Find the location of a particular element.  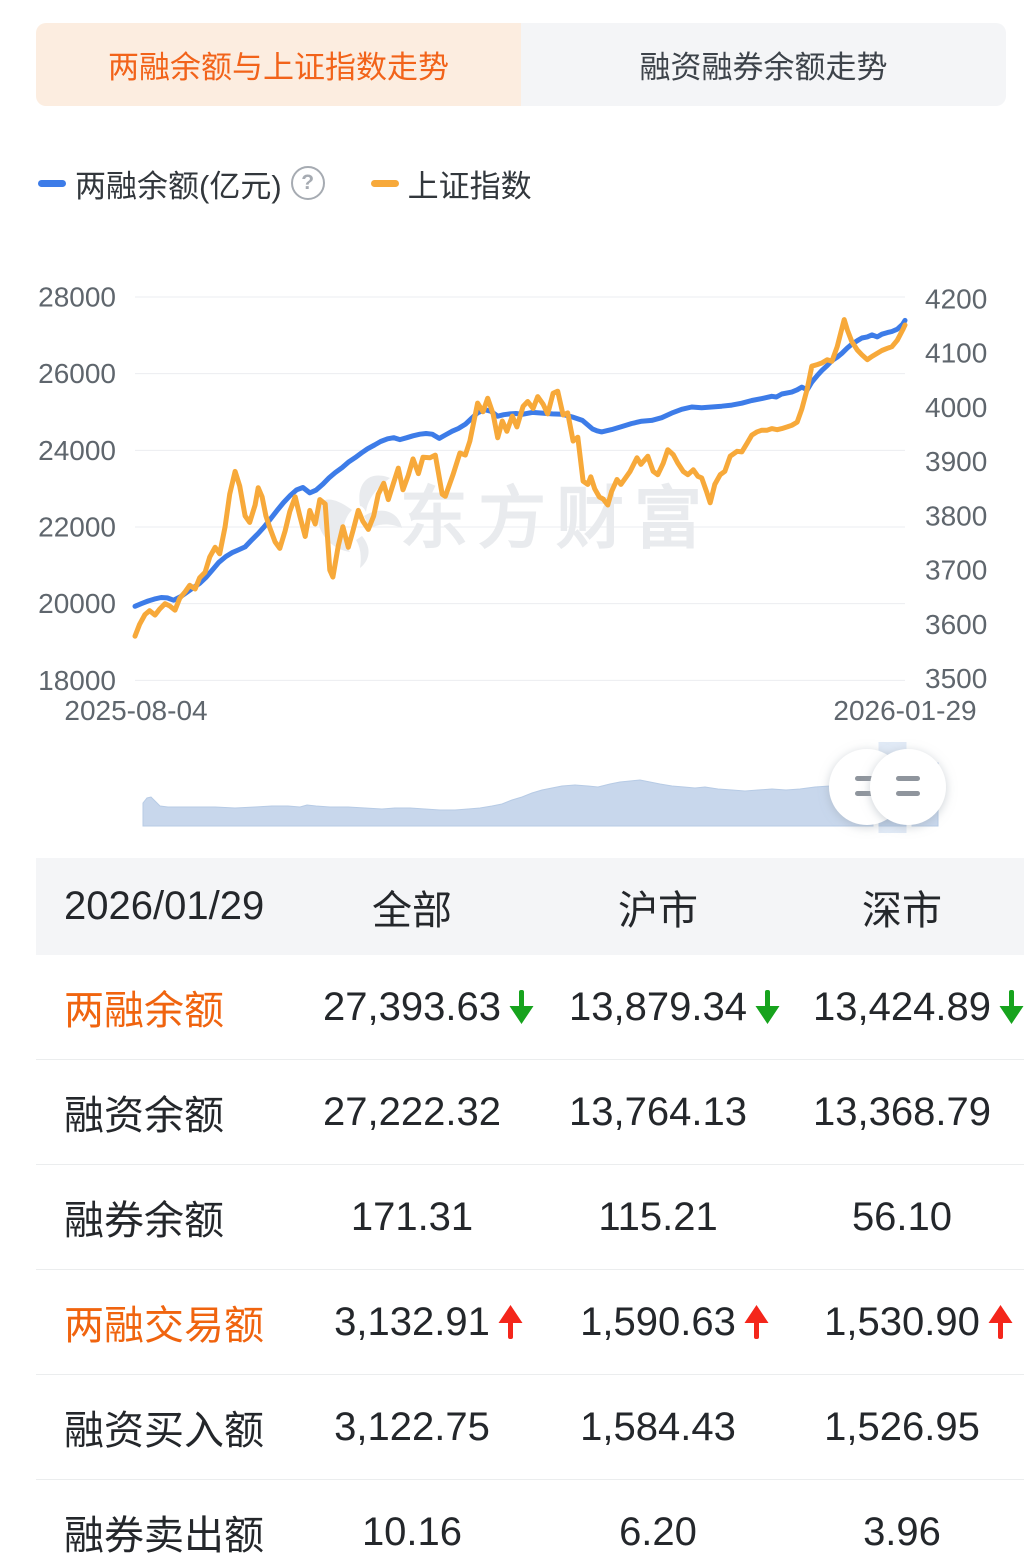

right-axis-tick: 3500 is located at coordinates (956, 678).